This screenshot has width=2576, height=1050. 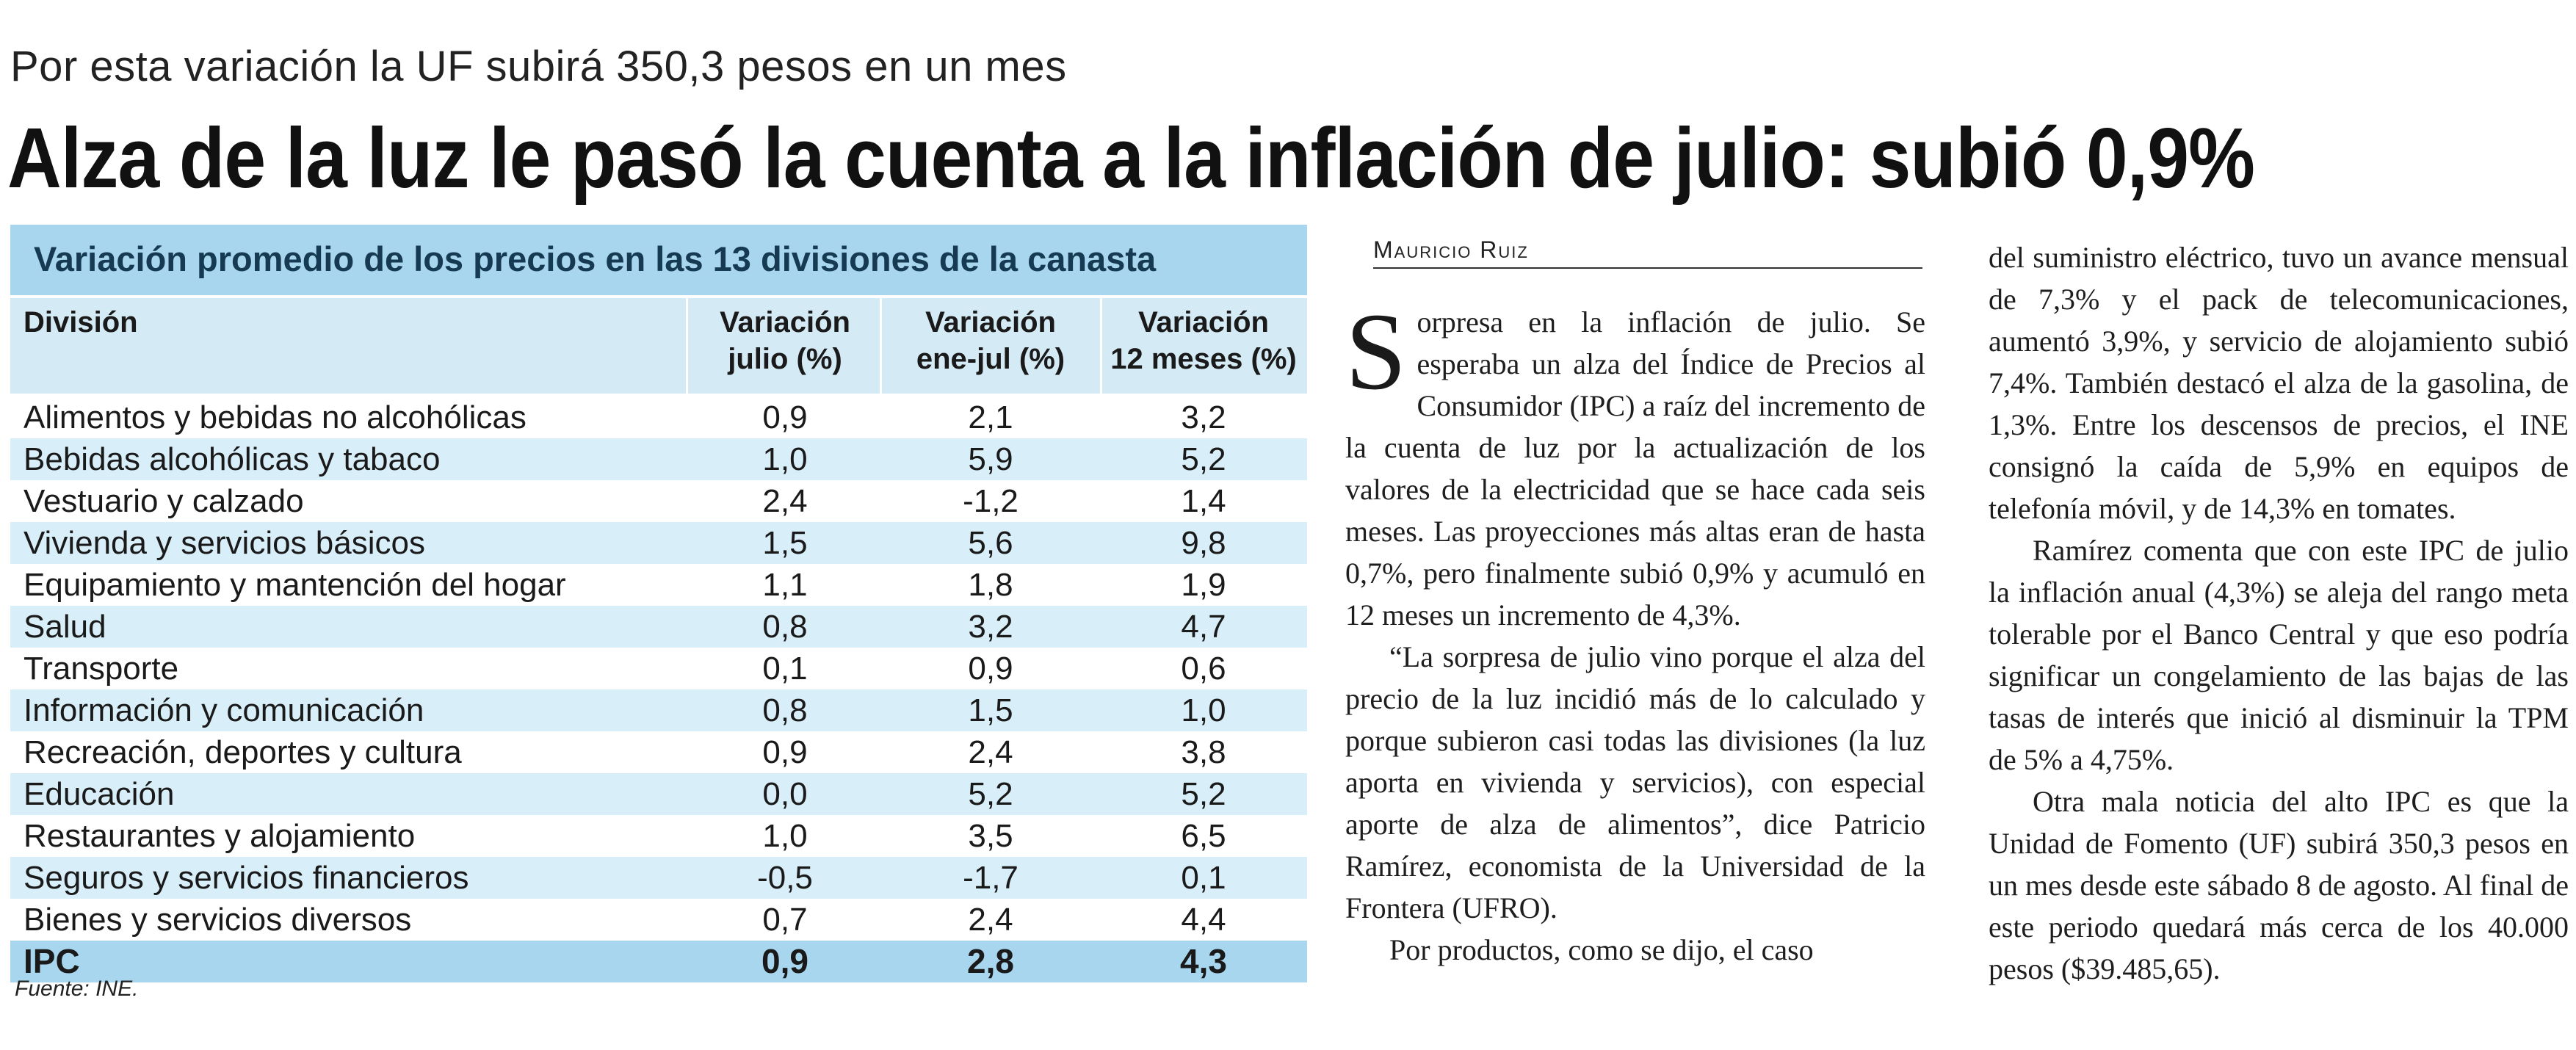 I want to click on header-division: División, so click(x=80, y=322).